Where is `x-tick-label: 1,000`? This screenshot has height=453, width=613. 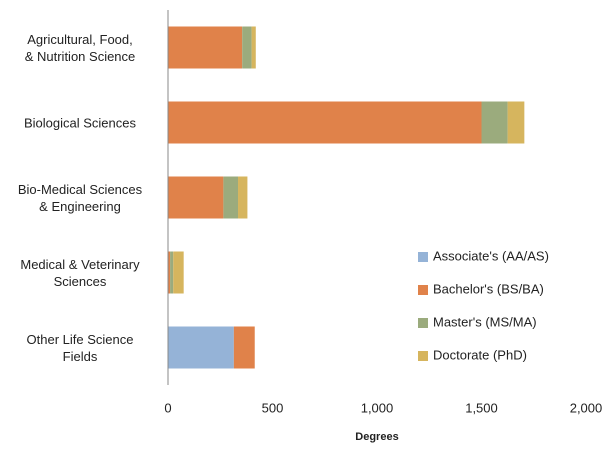 x-tick-label: 1,000 is located at coordinates (377, 407).